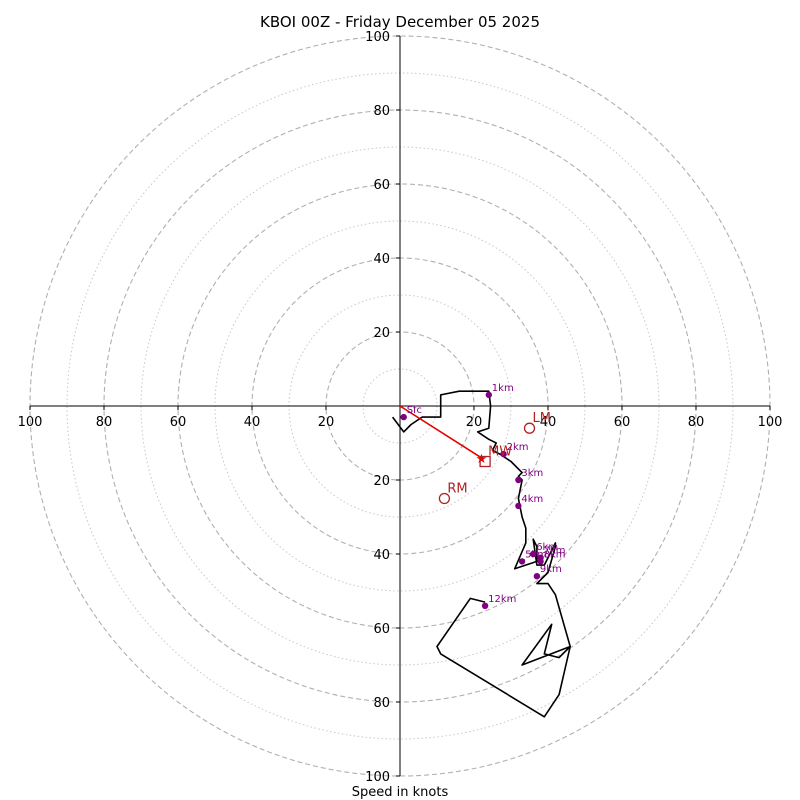  I want to click on height-label-3km: 3km, so click(532, 473).